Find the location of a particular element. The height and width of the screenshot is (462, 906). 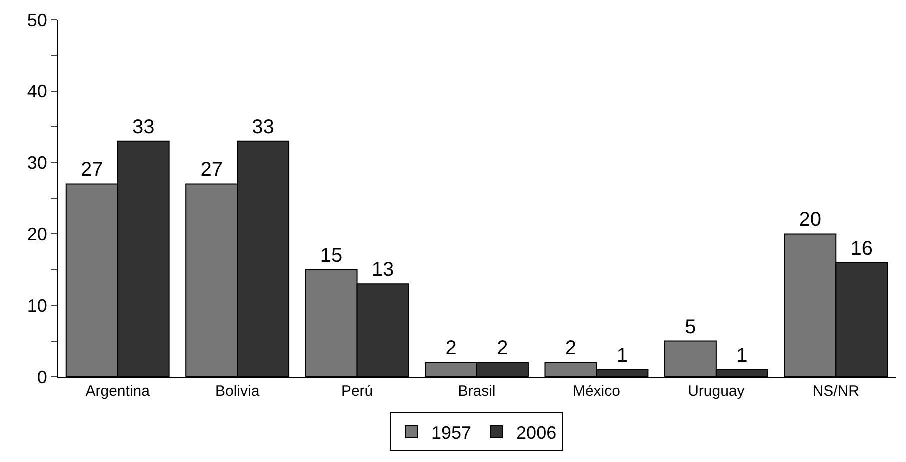

x-tick-label: Bolivia is located at coordinates (237, 391).